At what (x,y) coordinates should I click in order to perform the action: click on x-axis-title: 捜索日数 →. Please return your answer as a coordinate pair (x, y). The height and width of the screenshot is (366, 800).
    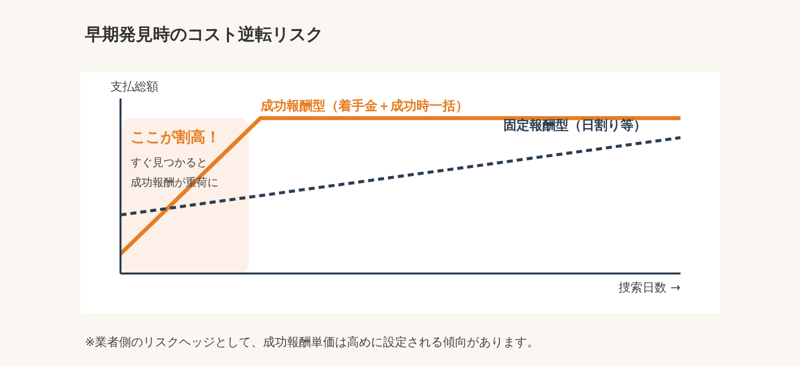
    Looking at the image, I should click on (649, 287).